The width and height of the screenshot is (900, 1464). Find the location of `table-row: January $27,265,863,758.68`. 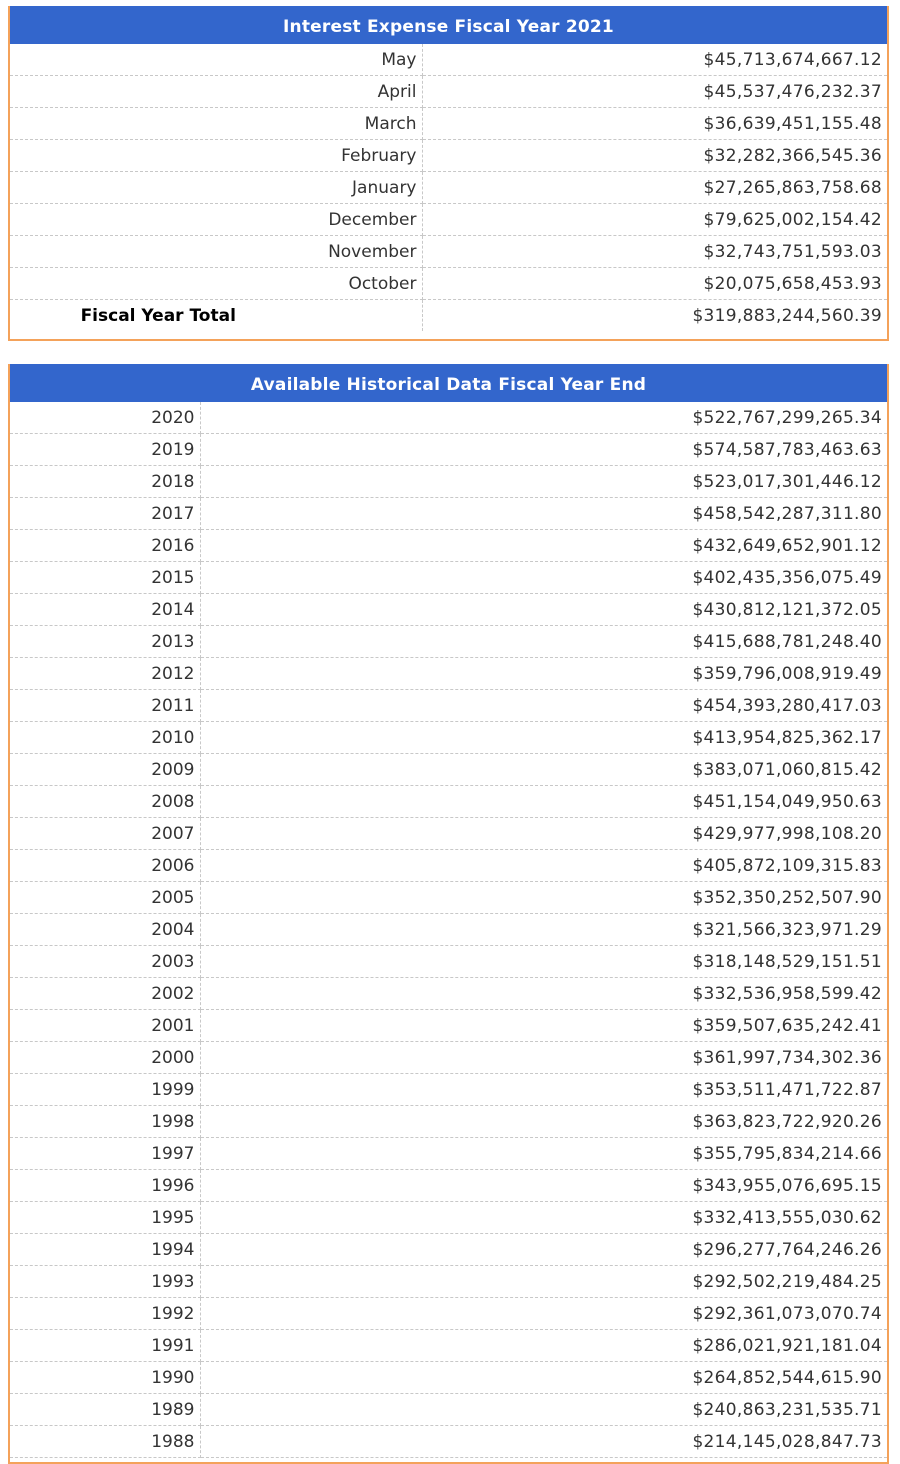

table-row: January $27,265,863,758.68 is located at coordinates (448, 187).